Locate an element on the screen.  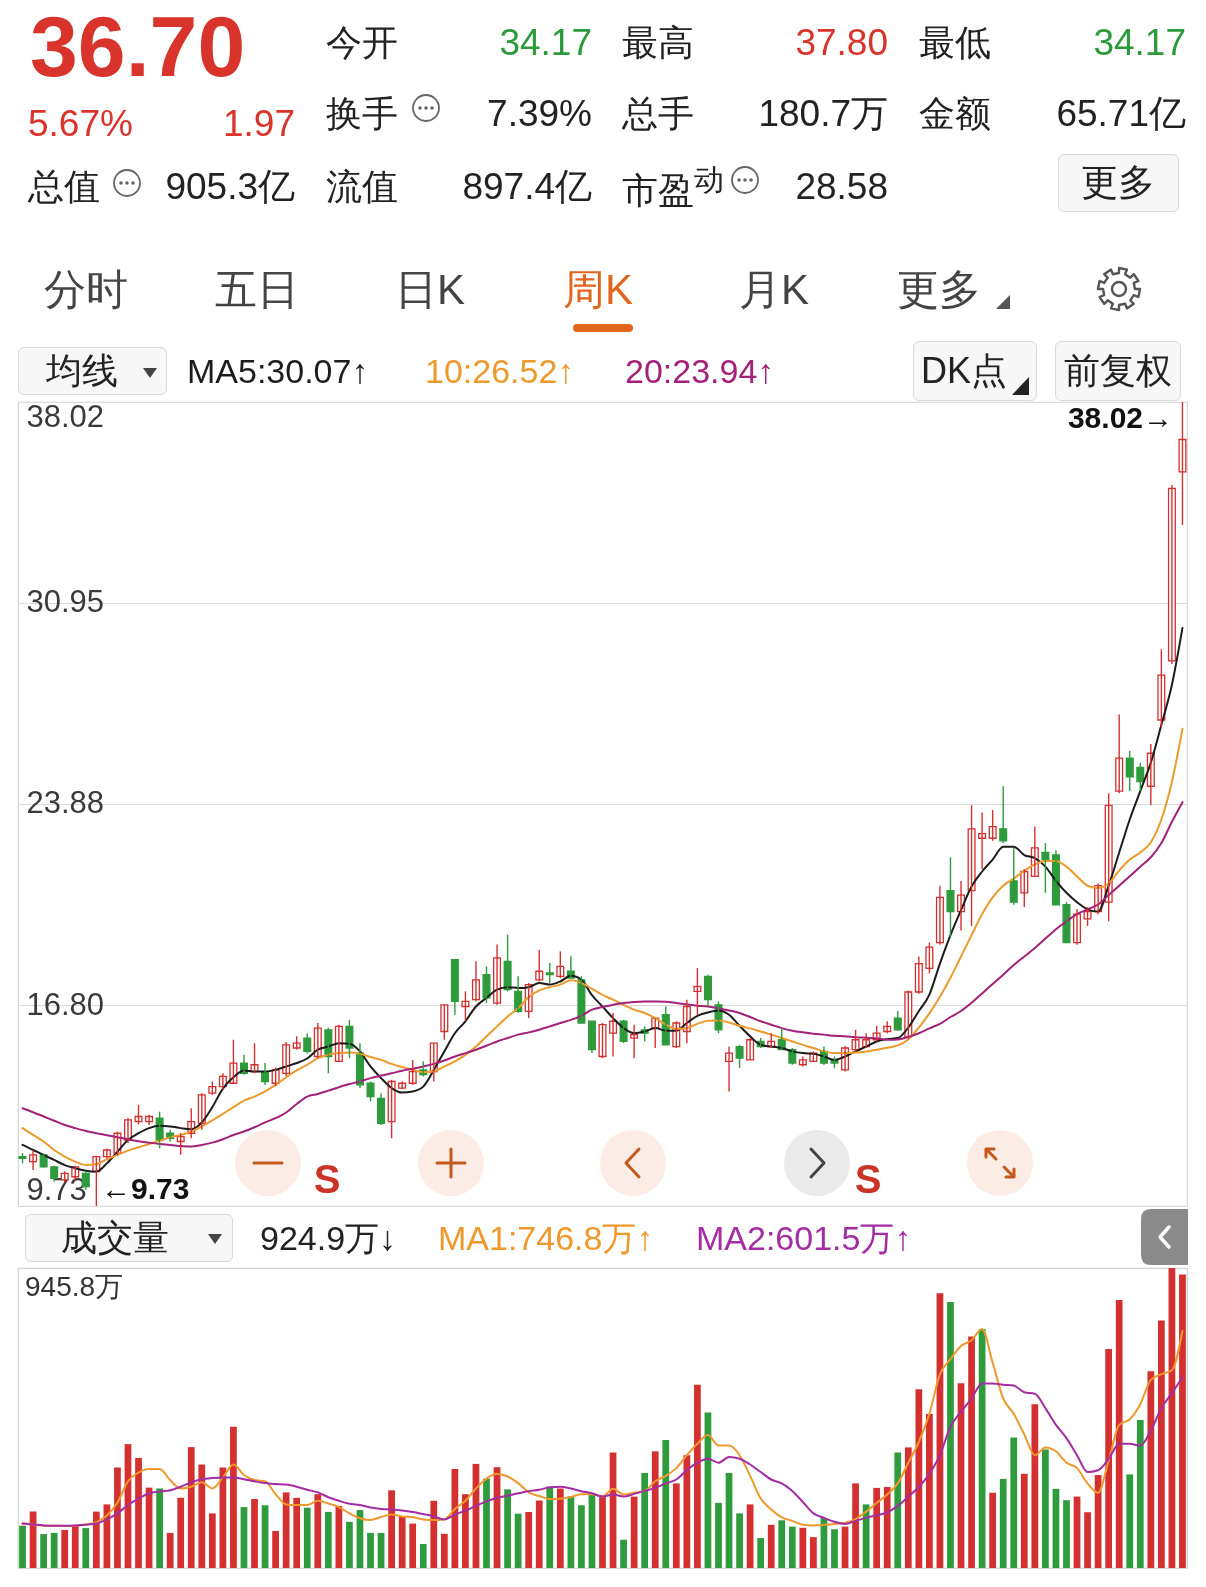
annotation: 38.02→ is located at coordinates (1120, 417).